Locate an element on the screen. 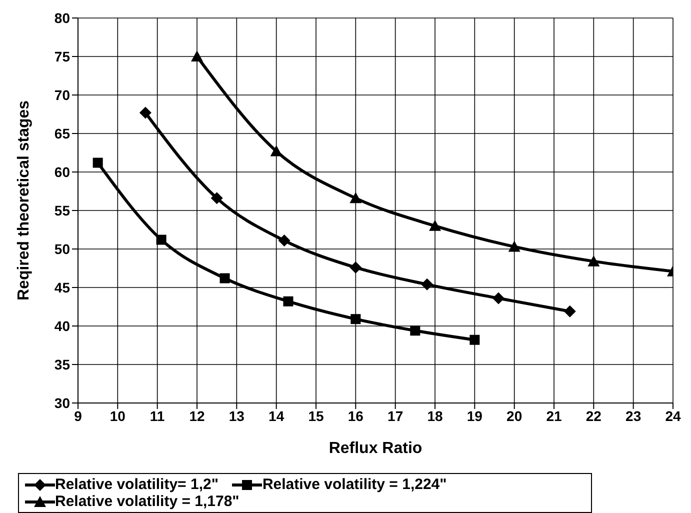 The height and width of the screenshot is (513, 691). y-tick-label: 45 is located at coordinates (62, 287).